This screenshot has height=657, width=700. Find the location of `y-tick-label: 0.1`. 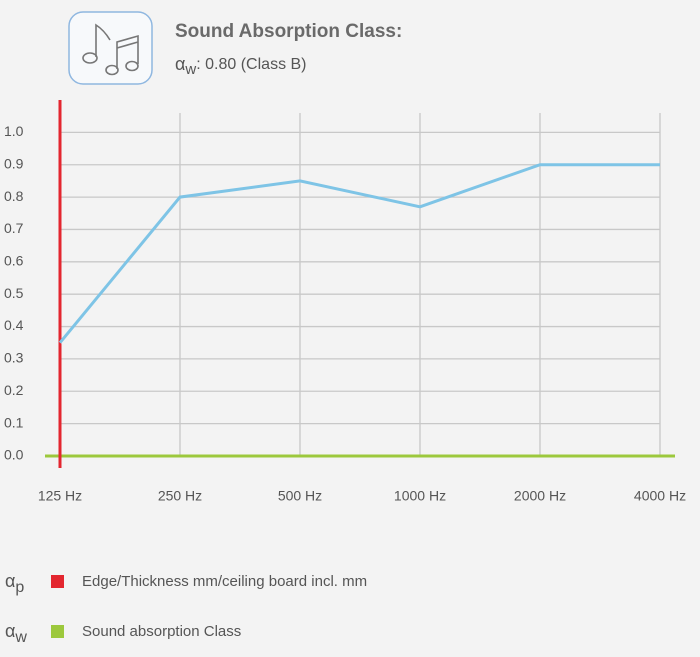

y-tick-label: 0.1 is located at coordinates (14, 422).